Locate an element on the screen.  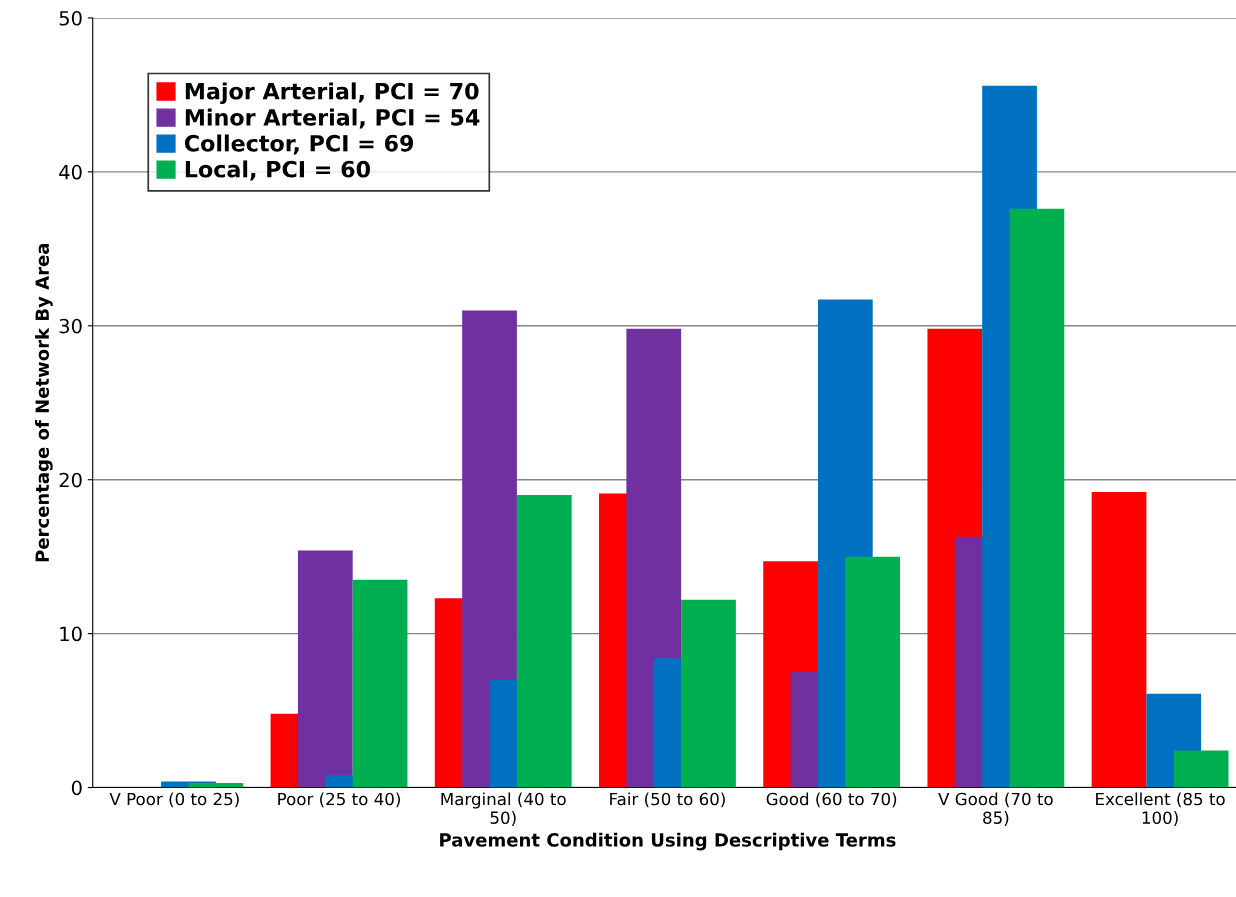
y-tick-label: 50 is located at coordinates (70, 18).